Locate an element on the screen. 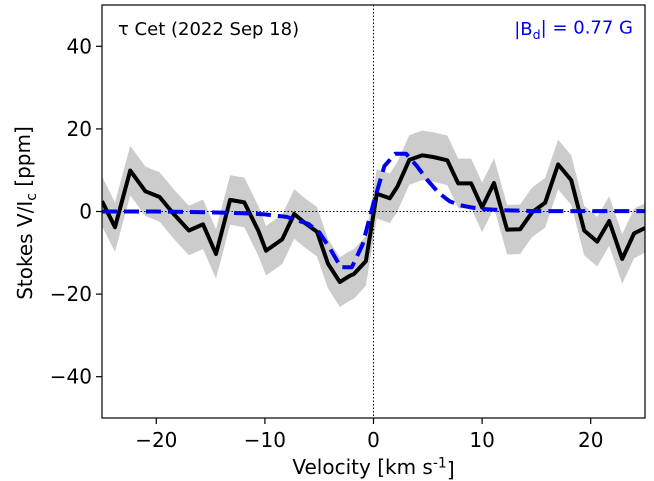 This screenshot has width=654, height=481. field-strength-annotation: |Bd​| = 0.77 G is located at coordinates (573, 29).